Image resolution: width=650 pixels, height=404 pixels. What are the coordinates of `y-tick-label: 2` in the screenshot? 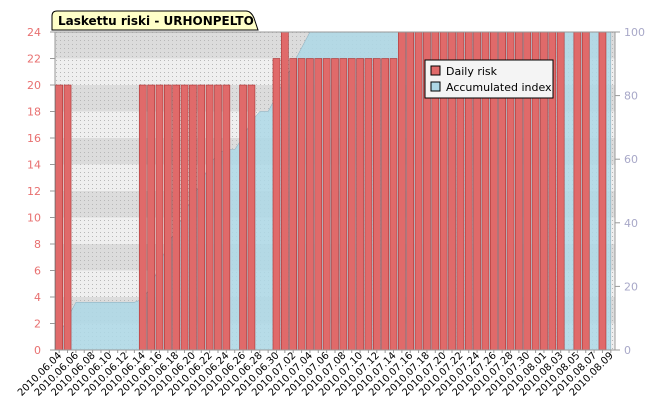 It's located at (37, 324).